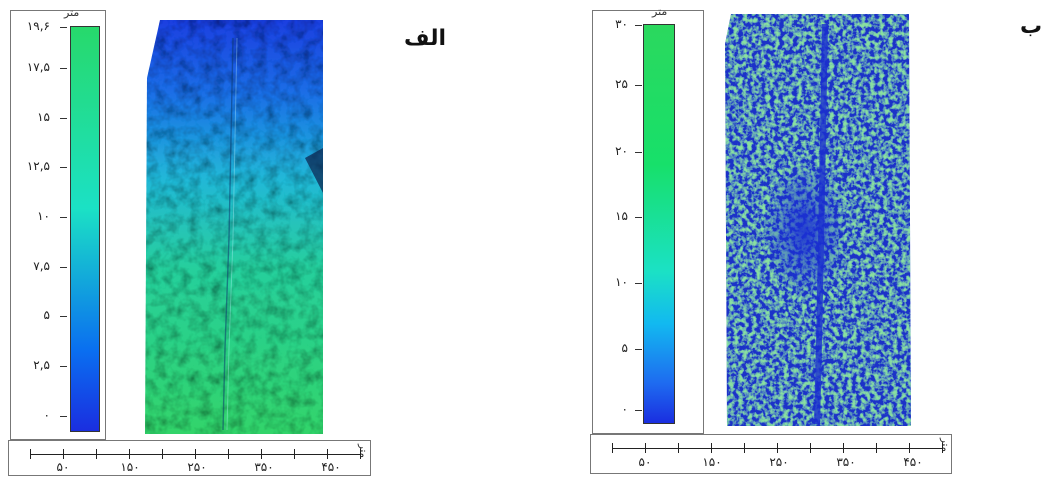 Image resolution: width=1049 pixels, height=478 pixels. What do you see at coordinates (606, 24) in the screenshot?
I see `legend-tick-label: ۳۰` at bounding box center [606, 24].